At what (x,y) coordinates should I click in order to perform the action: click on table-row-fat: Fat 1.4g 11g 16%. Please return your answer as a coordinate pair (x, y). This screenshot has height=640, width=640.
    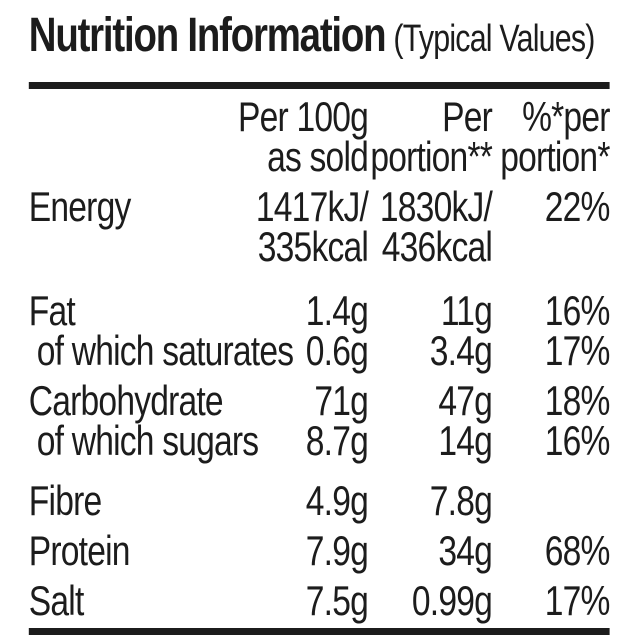
    Looking at the image, I should click on (319, 300).